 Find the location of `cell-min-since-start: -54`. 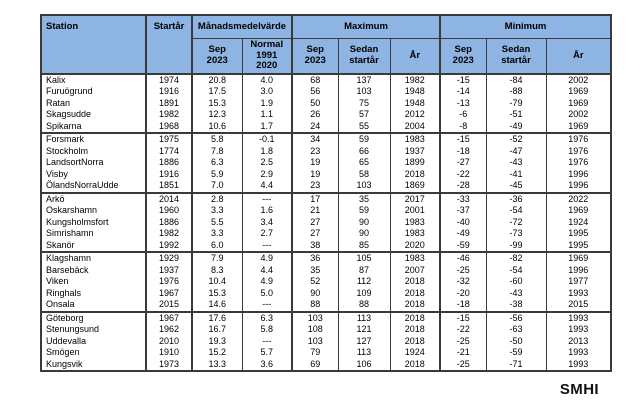

cell-min-since-start: -54 is located at coordinates (515, 211).